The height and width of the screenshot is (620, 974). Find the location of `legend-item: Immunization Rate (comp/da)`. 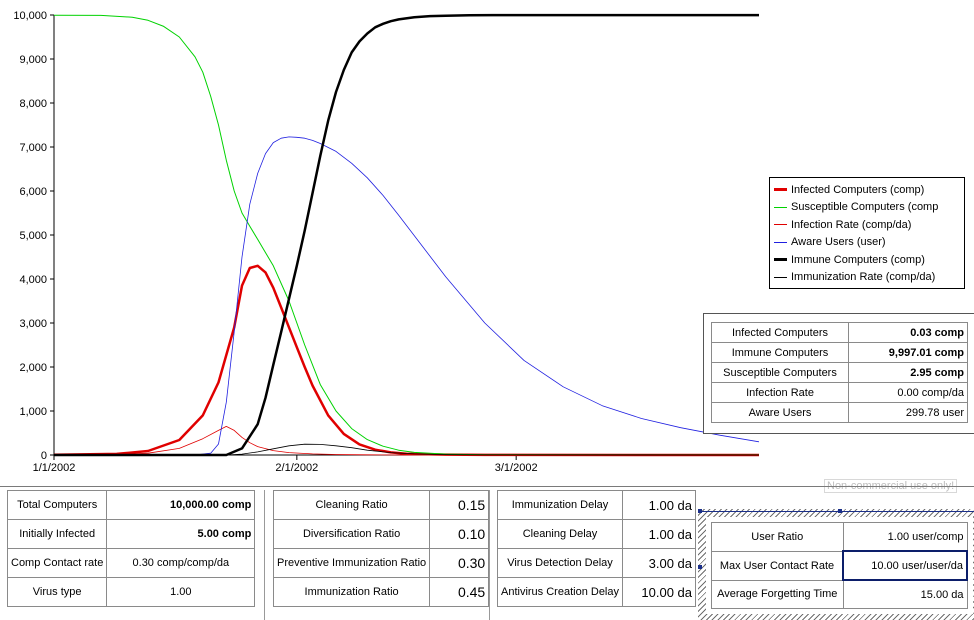

legend-item: Immunization Rate (comp/da) is located at coordinates (869, 278).